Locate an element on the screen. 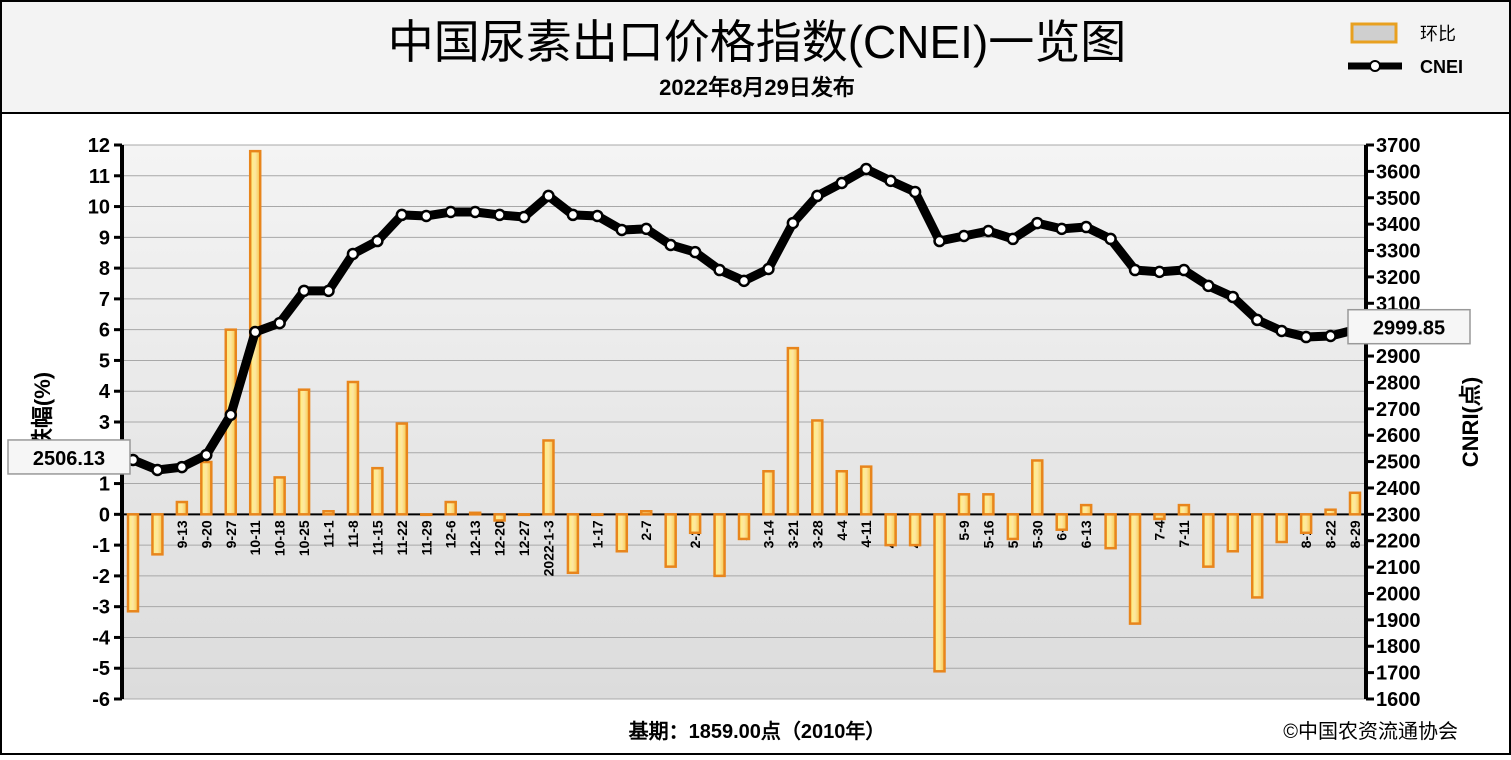 The image size is (1511, 760). y2-tick-label: 3300 is located at coordinates (1398, 252).